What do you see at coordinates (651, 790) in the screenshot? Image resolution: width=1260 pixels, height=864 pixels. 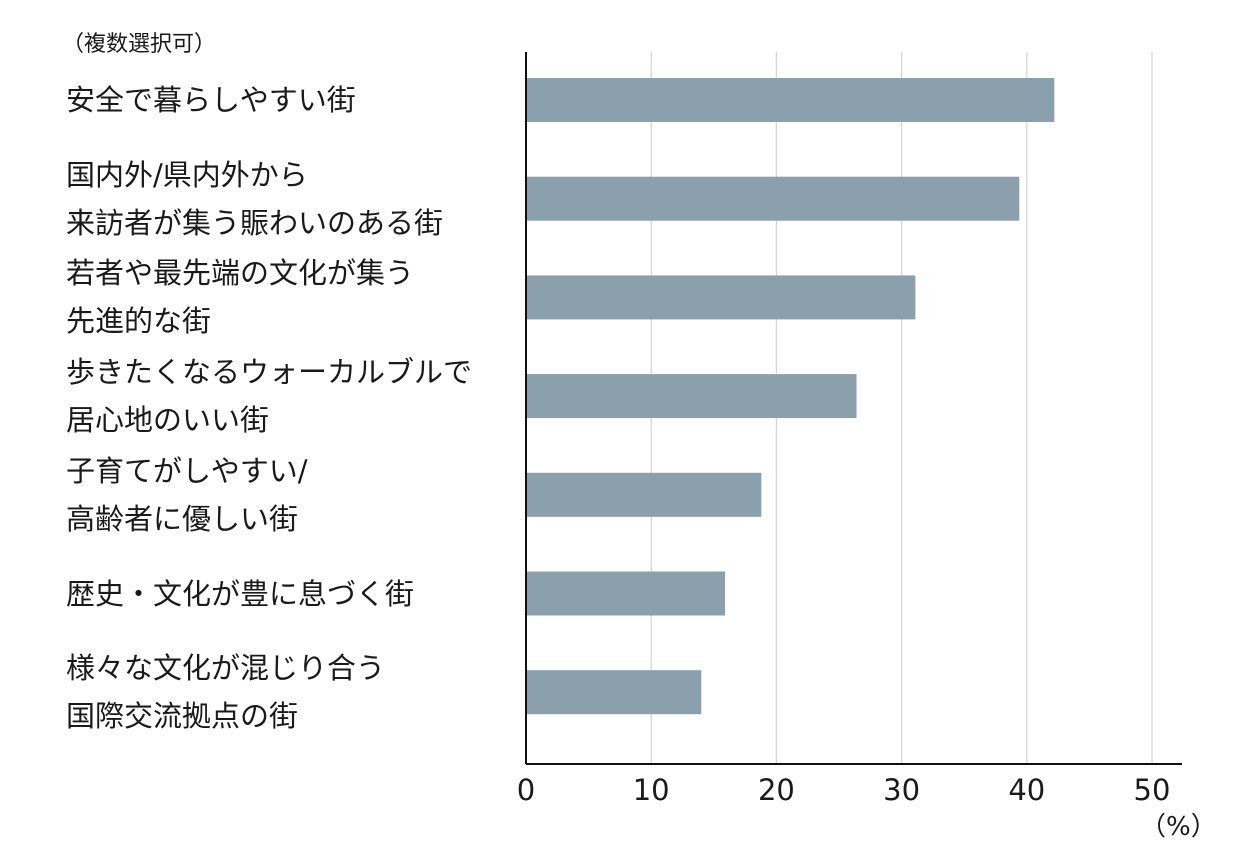 I see `x-tick-label: 10` at bounding box center [651, 790].